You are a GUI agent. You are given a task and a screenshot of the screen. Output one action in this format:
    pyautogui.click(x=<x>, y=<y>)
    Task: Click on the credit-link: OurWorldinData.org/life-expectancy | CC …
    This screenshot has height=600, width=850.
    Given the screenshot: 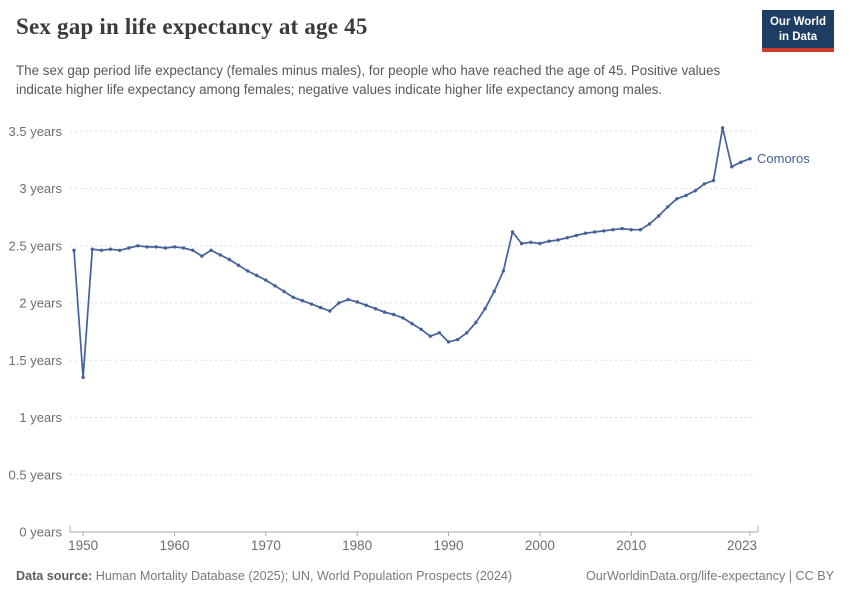 What is the action you would take?
    pyautogui.click(x=709, y=576)
    